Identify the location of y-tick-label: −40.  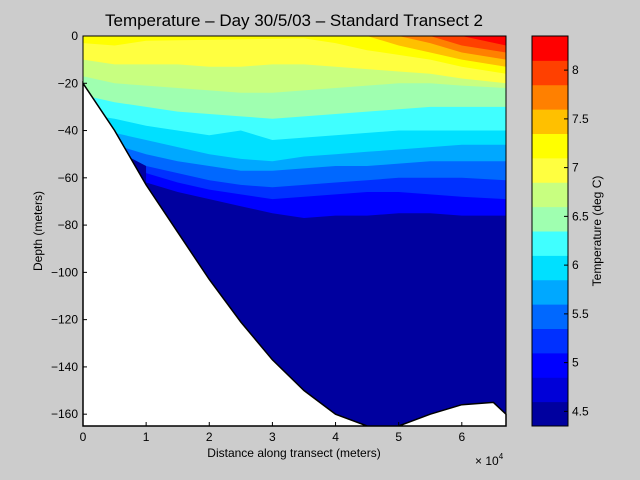
(68, 131).